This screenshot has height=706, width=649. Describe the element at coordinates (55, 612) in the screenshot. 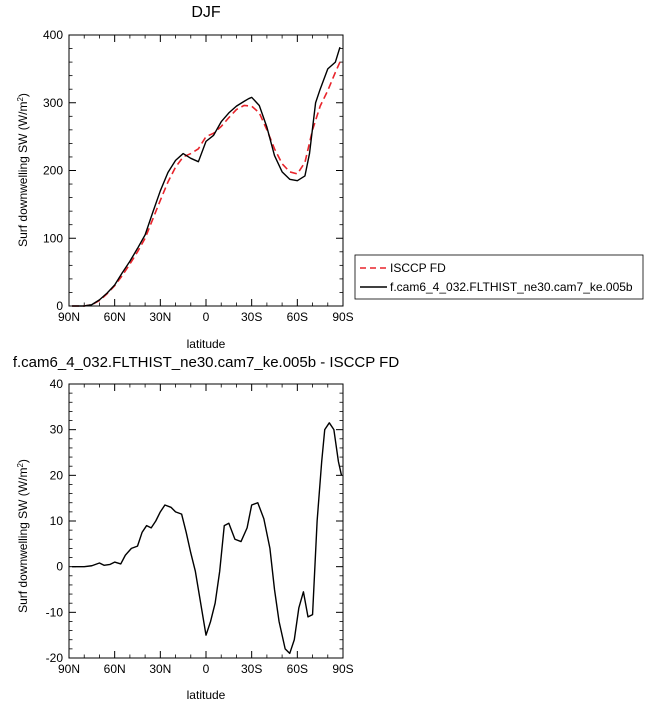

I see `y-tick-label: -10` at that location.